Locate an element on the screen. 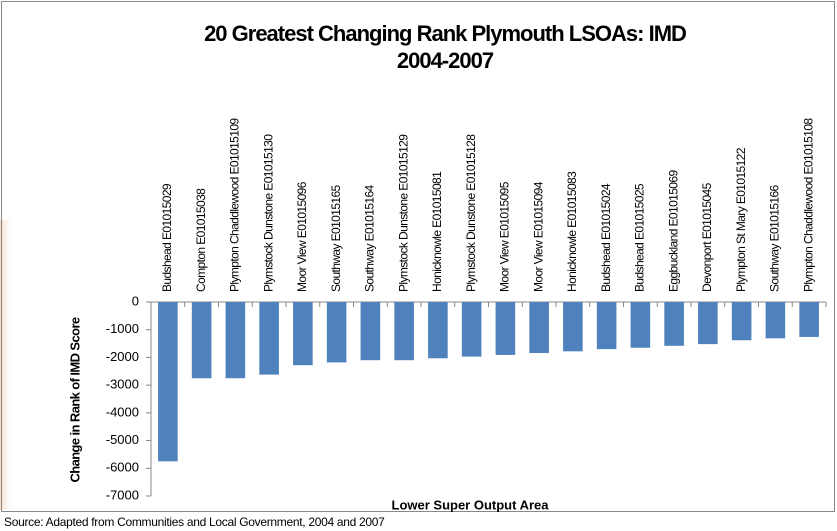 This screenshot has height=531, width=837. y-tick-label: -1000 is located at coordinates (122, 328).